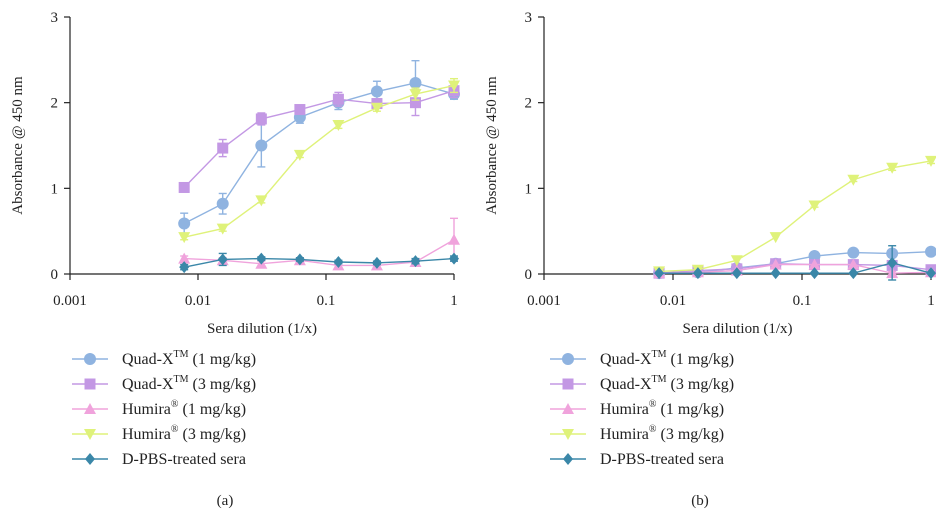 Image resolution: width=936 pixels, height=513 pixels. I want to click on legend-label: Humira® (1 mg/kg), so click(662, 408).